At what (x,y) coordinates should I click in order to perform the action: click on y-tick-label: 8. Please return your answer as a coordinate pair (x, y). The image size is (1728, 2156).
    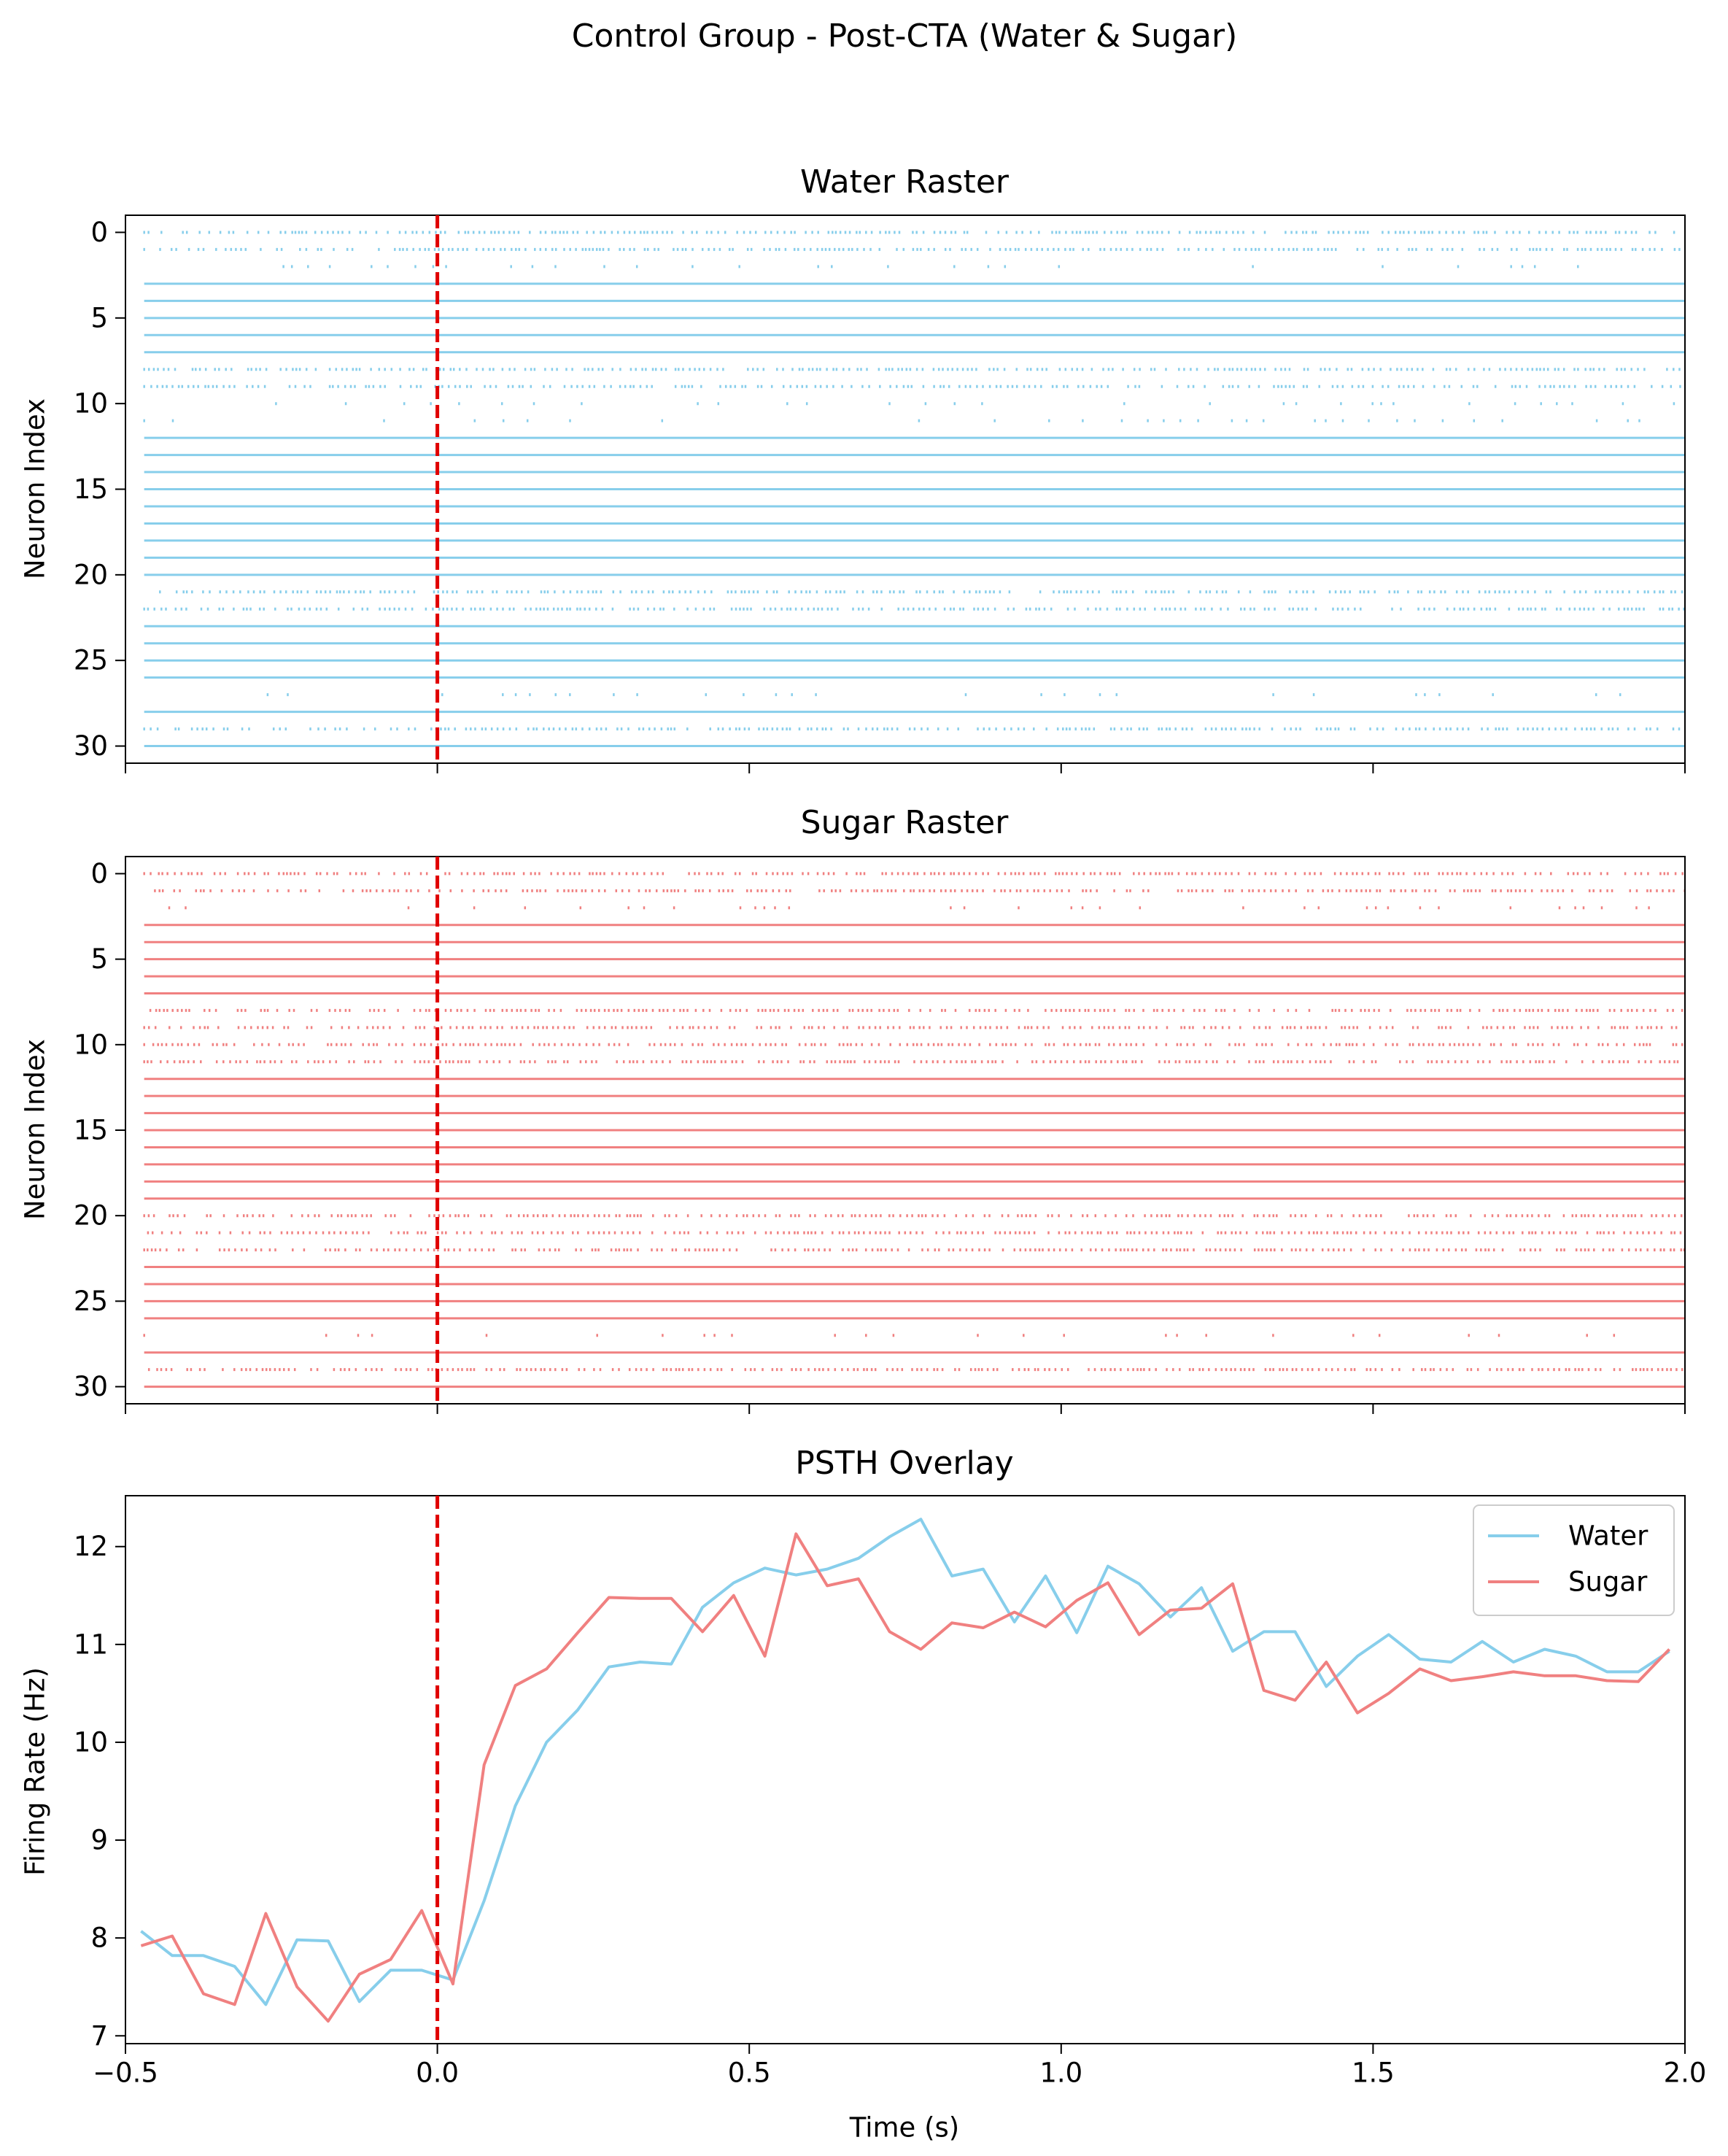
    Looking at the image, I should click on (99, 1938).